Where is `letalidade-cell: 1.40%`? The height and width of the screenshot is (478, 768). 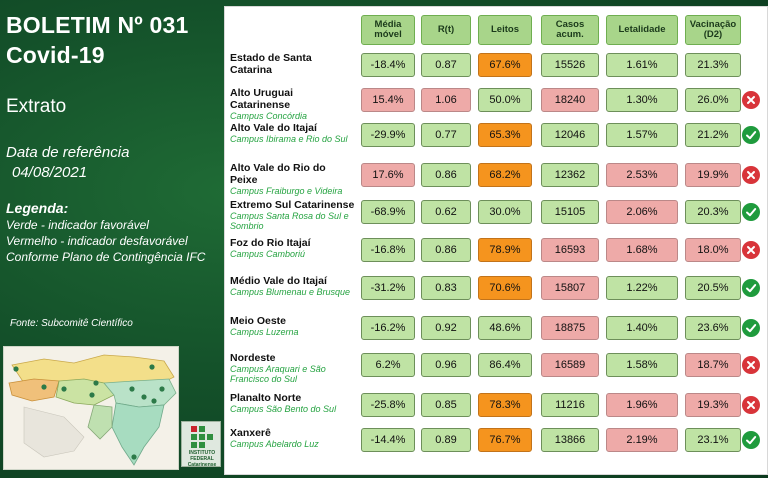
letalidade-cell: 1.40% is located at coordinates (642, 328).